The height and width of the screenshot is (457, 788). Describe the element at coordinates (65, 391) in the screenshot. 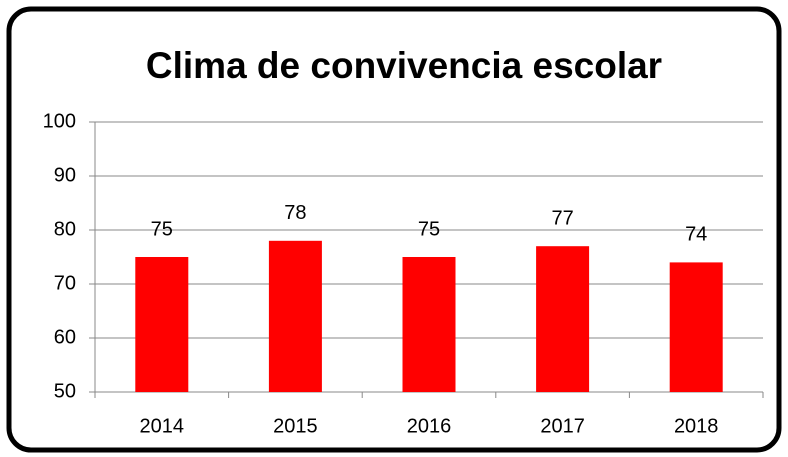

I see `y-tick-label: 50` at that location.